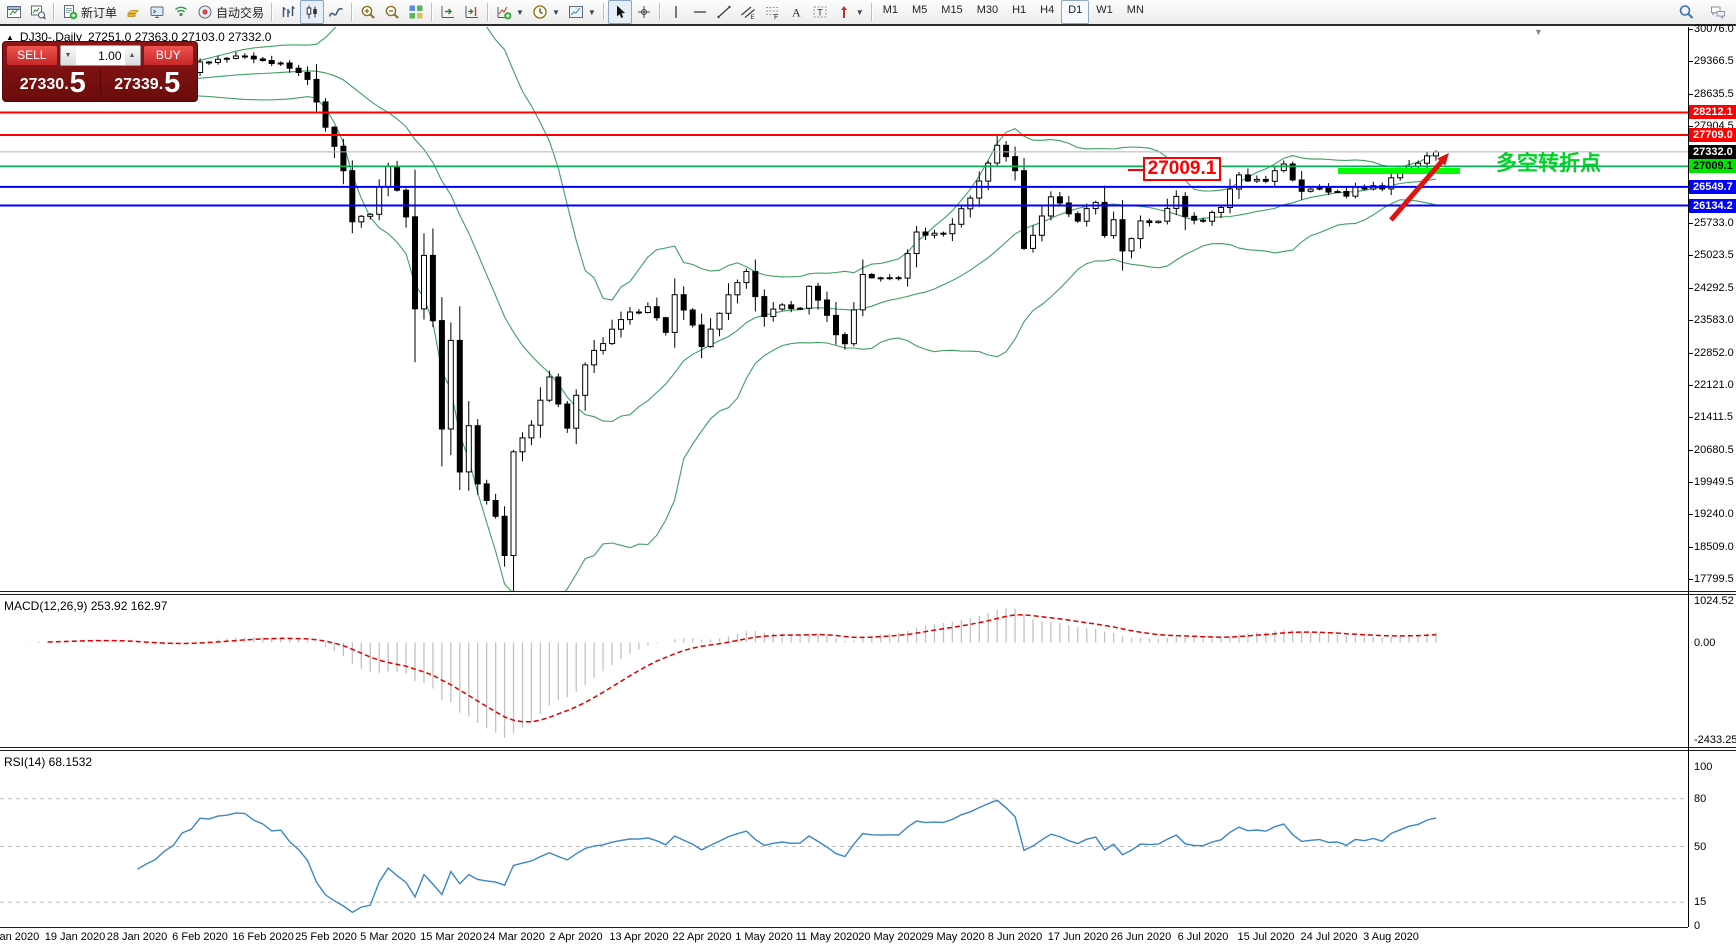  What do you see at coordinates (952, 10) in the screenshot?
I see `timeframe-M15-button: M15` at bounding box center [952, 10].